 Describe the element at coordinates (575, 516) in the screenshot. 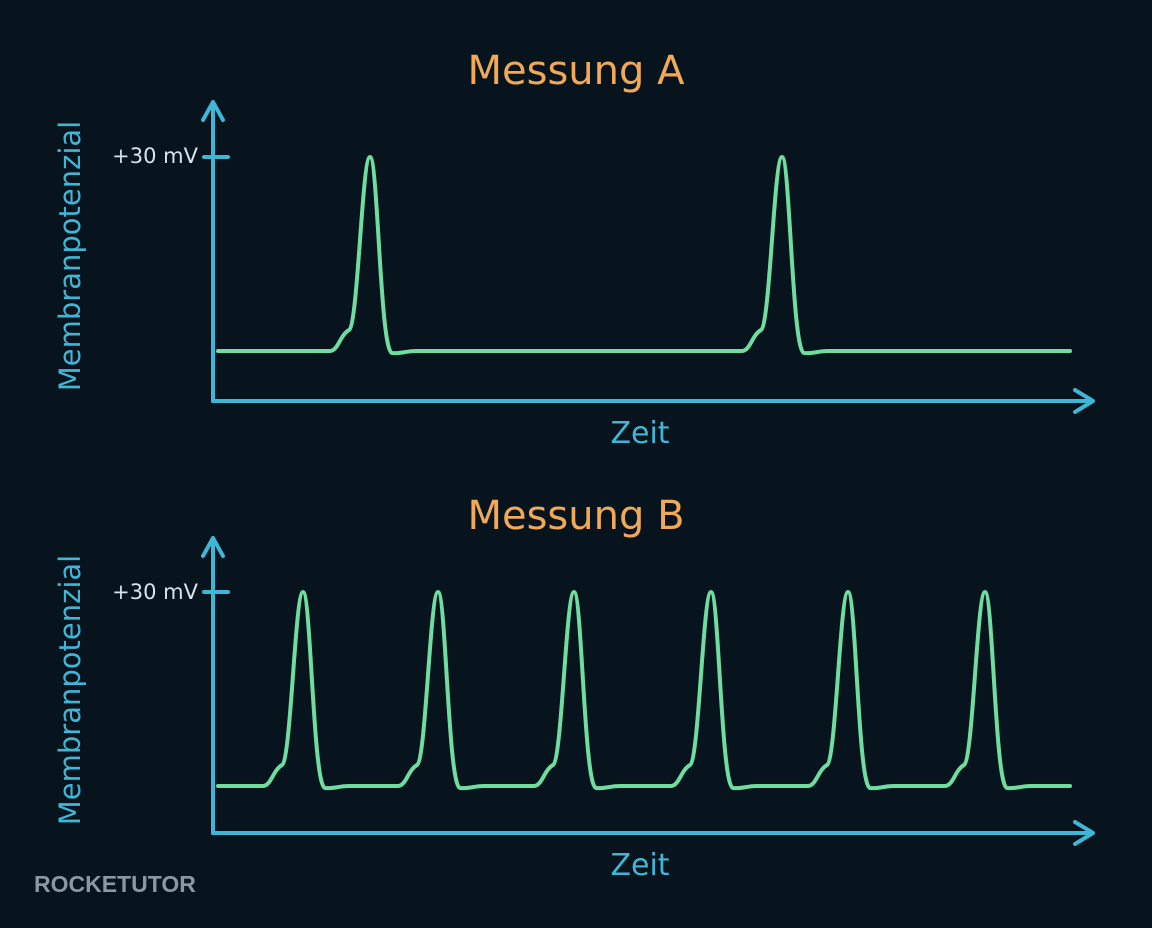

I see `panel-title: Messung B` at that location.